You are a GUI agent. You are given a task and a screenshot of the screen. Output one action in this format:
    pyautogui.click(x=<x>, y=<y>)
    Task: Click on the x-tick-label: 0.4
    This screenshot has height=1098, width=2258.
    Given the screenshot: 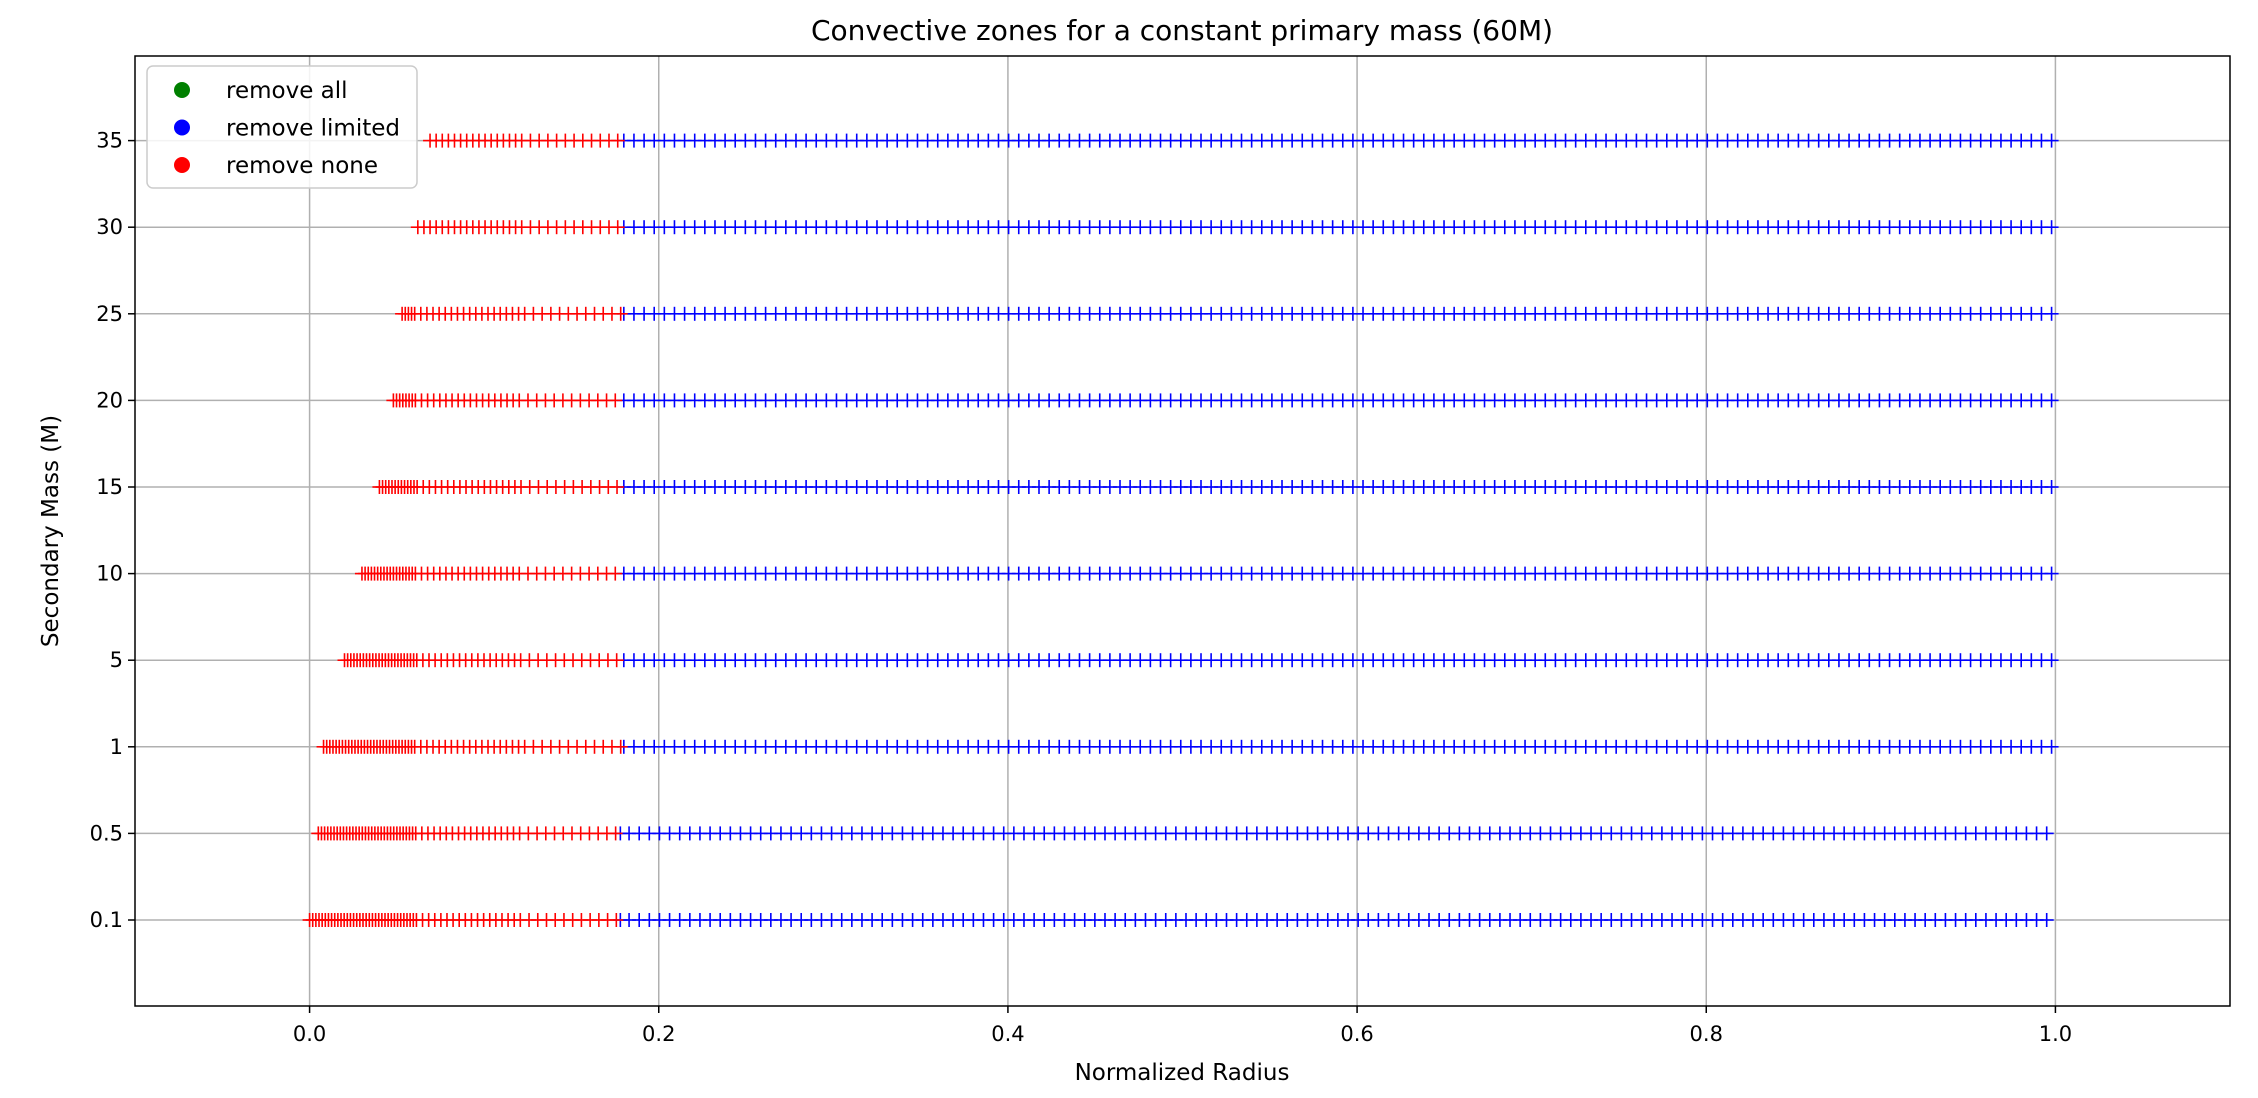 What is the action you would take?
    pyautogui.click(x=1007, y=1034)
    